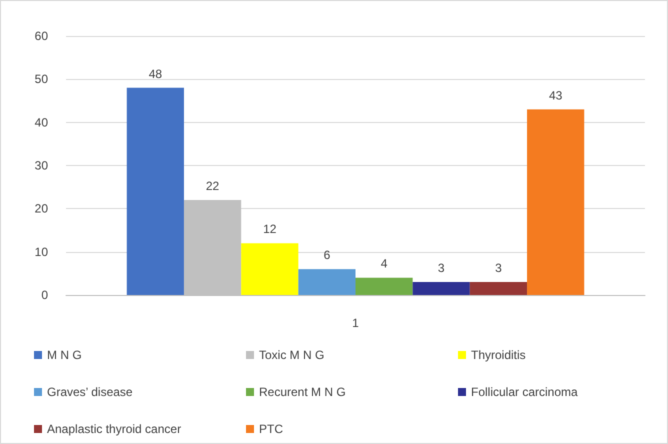  I want to click on data-label: 4, so click(384, 263).